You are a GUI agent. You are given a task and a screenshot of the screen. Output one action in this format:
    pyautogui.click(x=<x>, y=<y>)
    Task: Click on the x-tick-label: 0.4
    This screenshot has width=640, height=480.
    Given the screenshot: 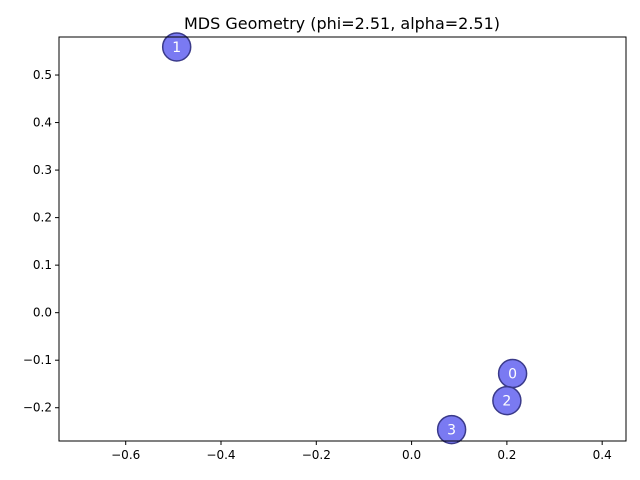 What is the action you would take?
    pyautogui.click(x=602, y=455)
    